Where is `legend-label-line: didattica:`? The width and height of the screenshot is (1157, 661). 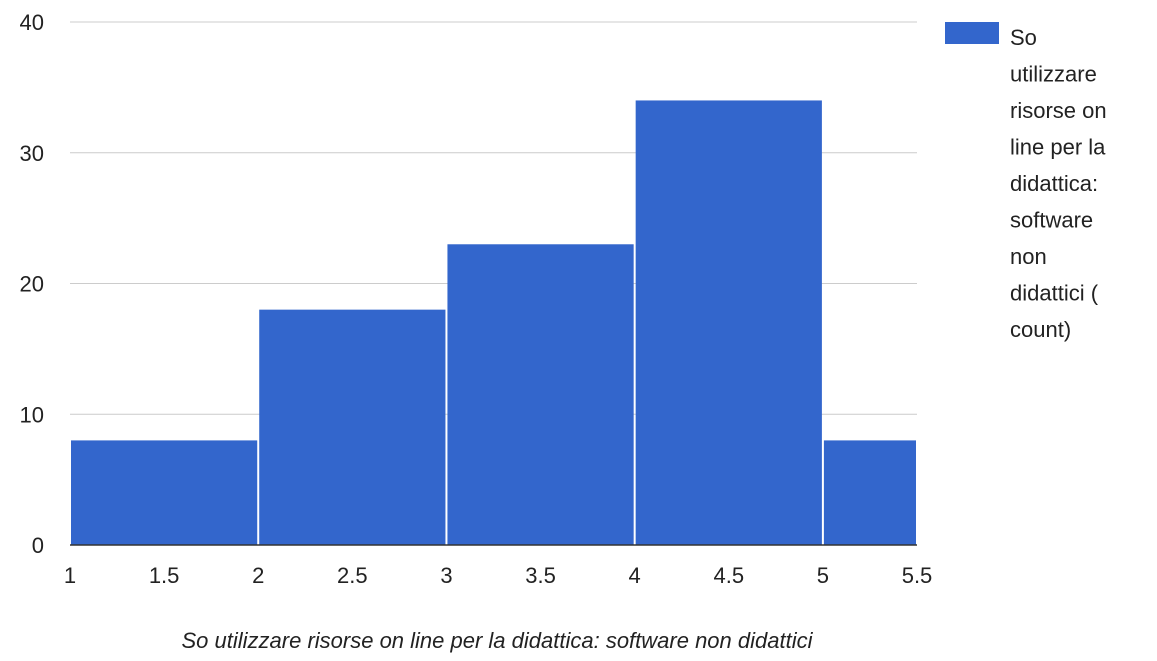 legend-label-line: didattica: is located at coordinates (1054, 183).